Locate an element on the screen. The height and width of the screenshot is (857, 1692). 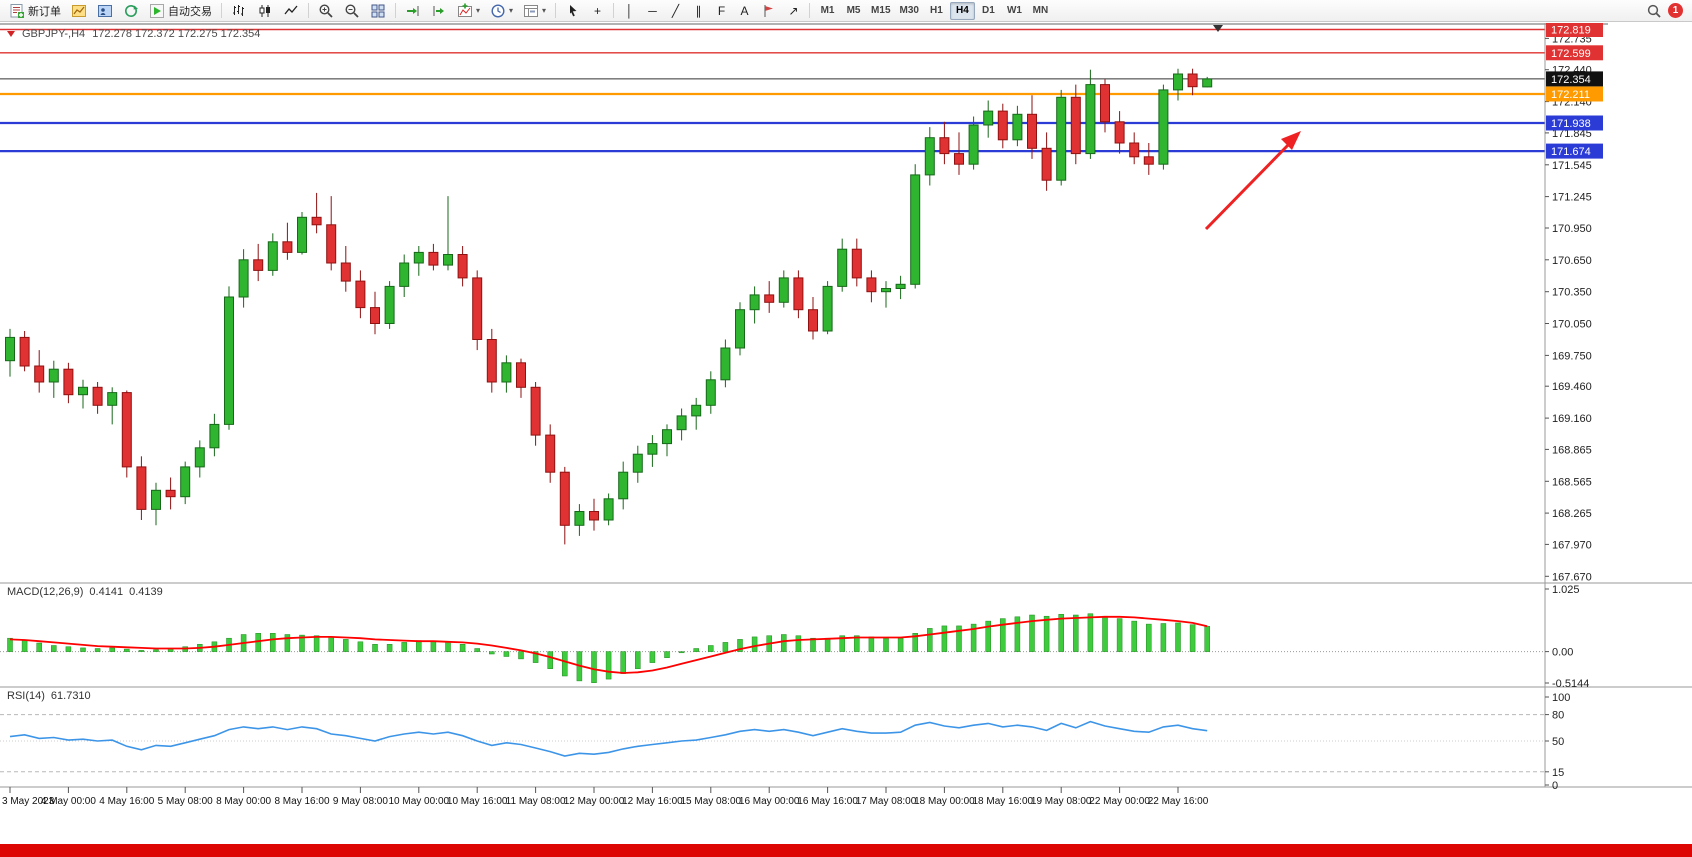
candlestick-chart-button is located at coordinates (265, 11).